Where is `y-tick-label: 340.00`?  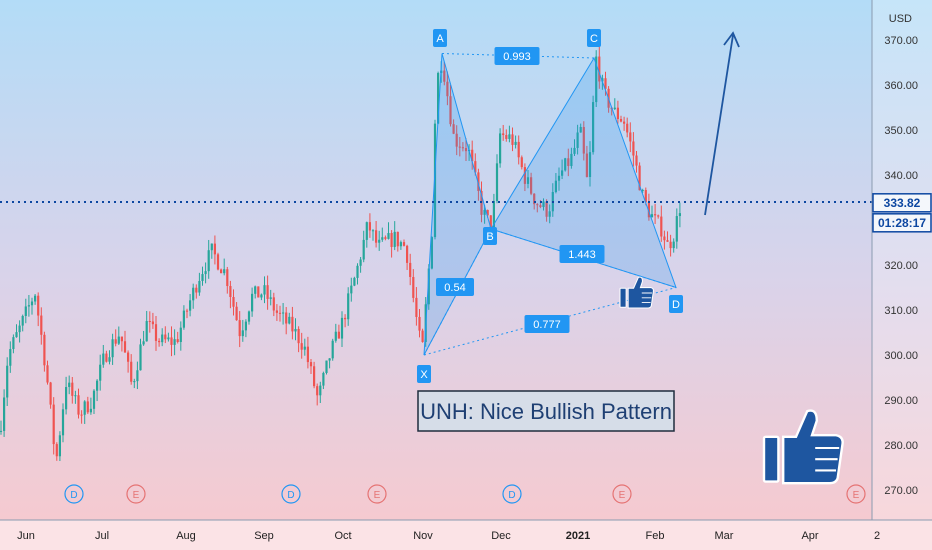
y-tick-label: 340.00 is located at coordinates (901, 176).